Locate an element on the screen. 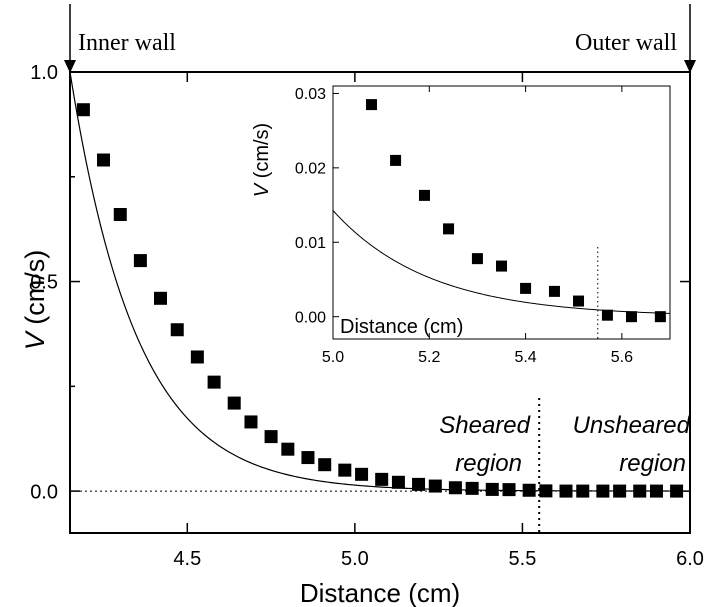 The image size is (709, 607). inset-y-axis-ticks: 0.00 0.01 0.02 0.03 is located at coordinates (317, 206).